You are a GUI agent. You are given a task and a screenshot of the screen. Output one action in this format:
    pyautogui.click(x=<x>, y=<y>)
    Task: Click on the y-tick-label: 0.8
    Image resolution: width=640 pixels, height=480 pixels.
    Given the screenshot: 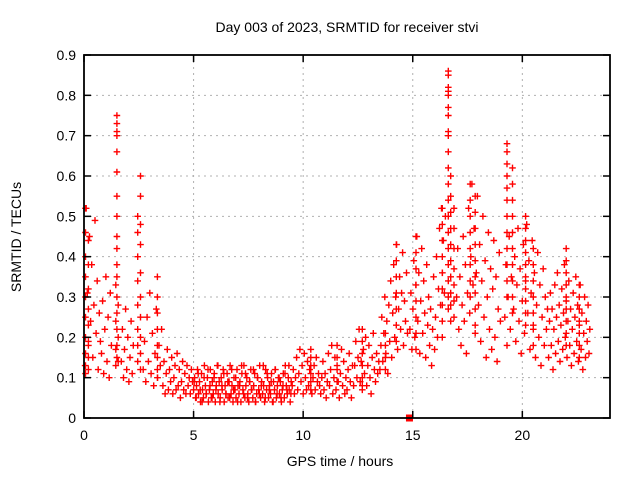 What is the action you would take?
    pyautogui.click(x=67, y=95)
    